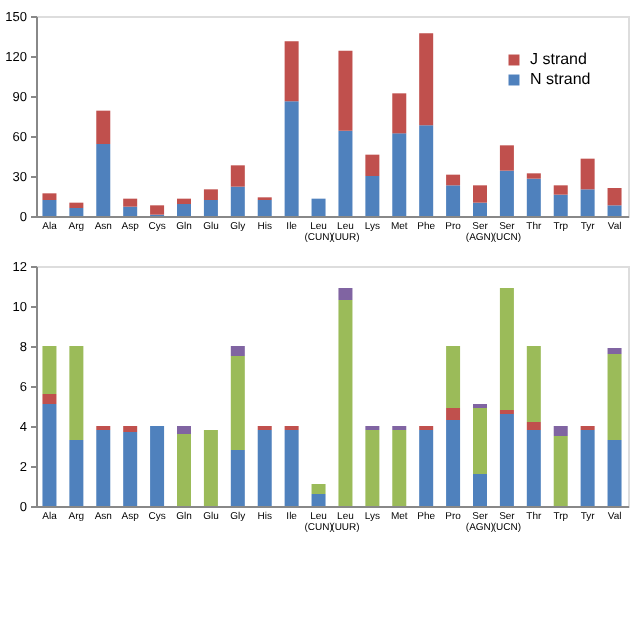 The image size is (640, 640). Describe the element at coordinates (558, 59) in the screenshot. I see `legend-label: J strand` at that location.